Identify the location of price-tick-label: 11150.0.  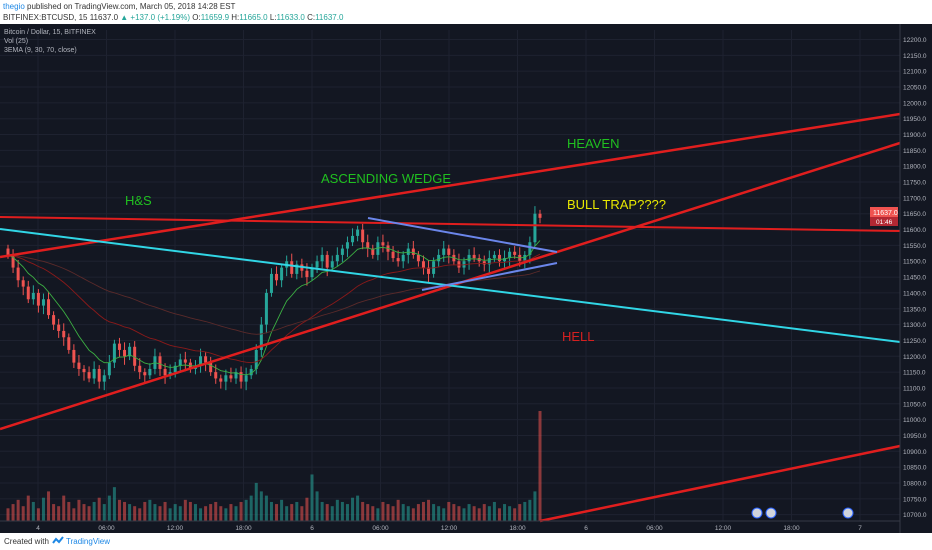
(914, 373).